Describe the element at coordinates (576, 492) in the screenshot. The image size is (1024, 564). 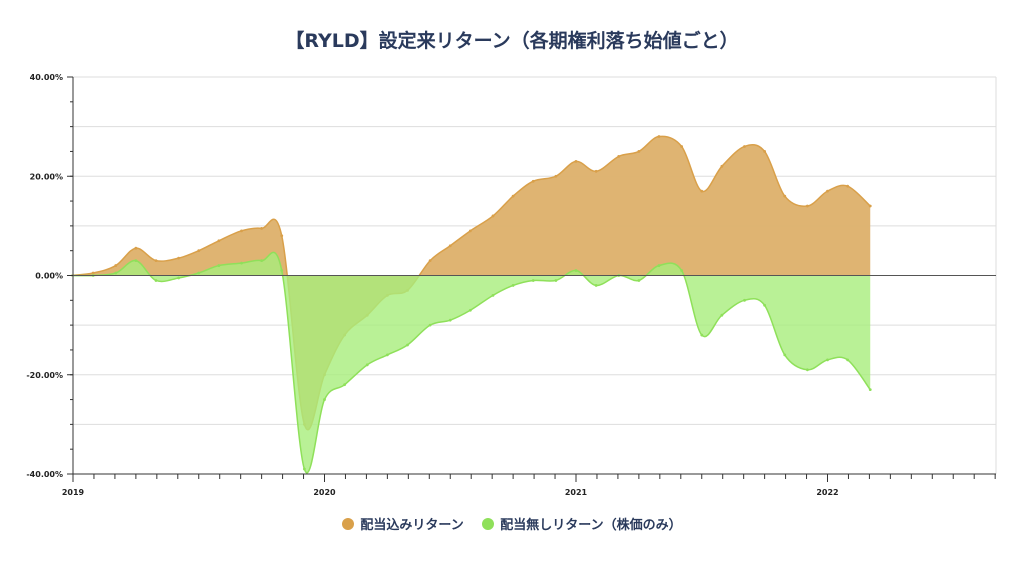
I see `x-tick-label: 2021` at that location.